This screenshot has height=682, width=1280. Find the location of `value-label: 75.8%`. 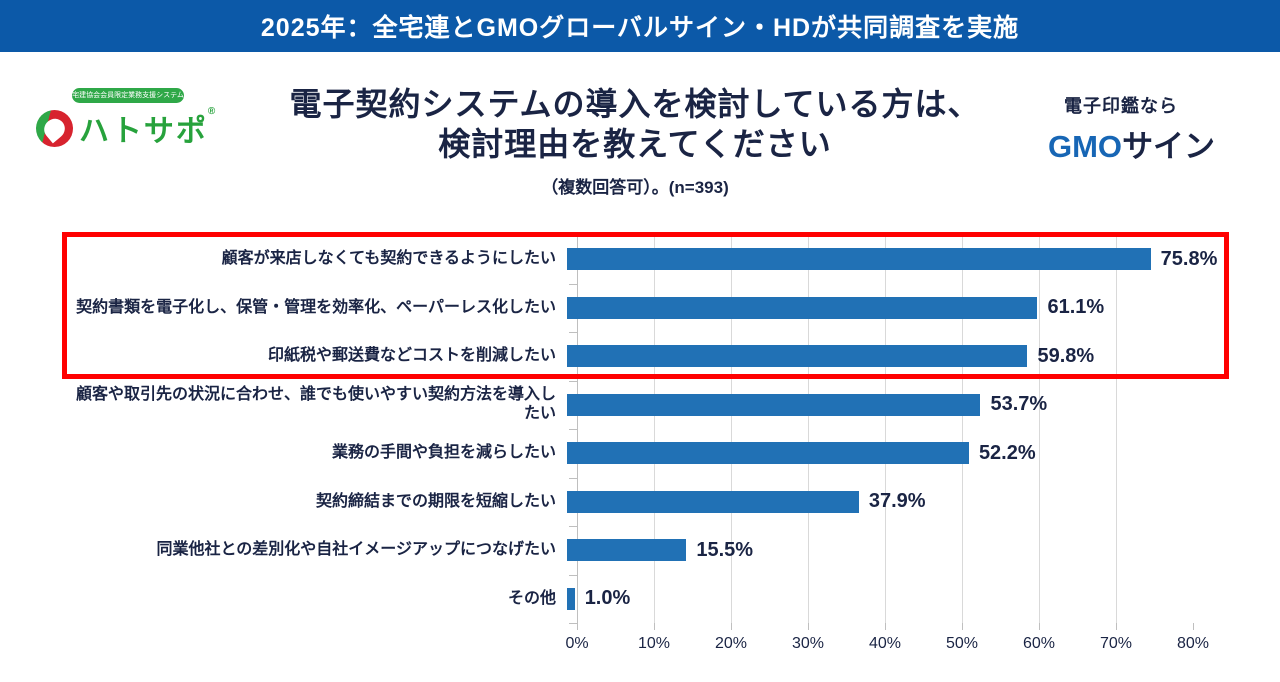

value-label: 75.8% is located at coordinates (1189, 258).